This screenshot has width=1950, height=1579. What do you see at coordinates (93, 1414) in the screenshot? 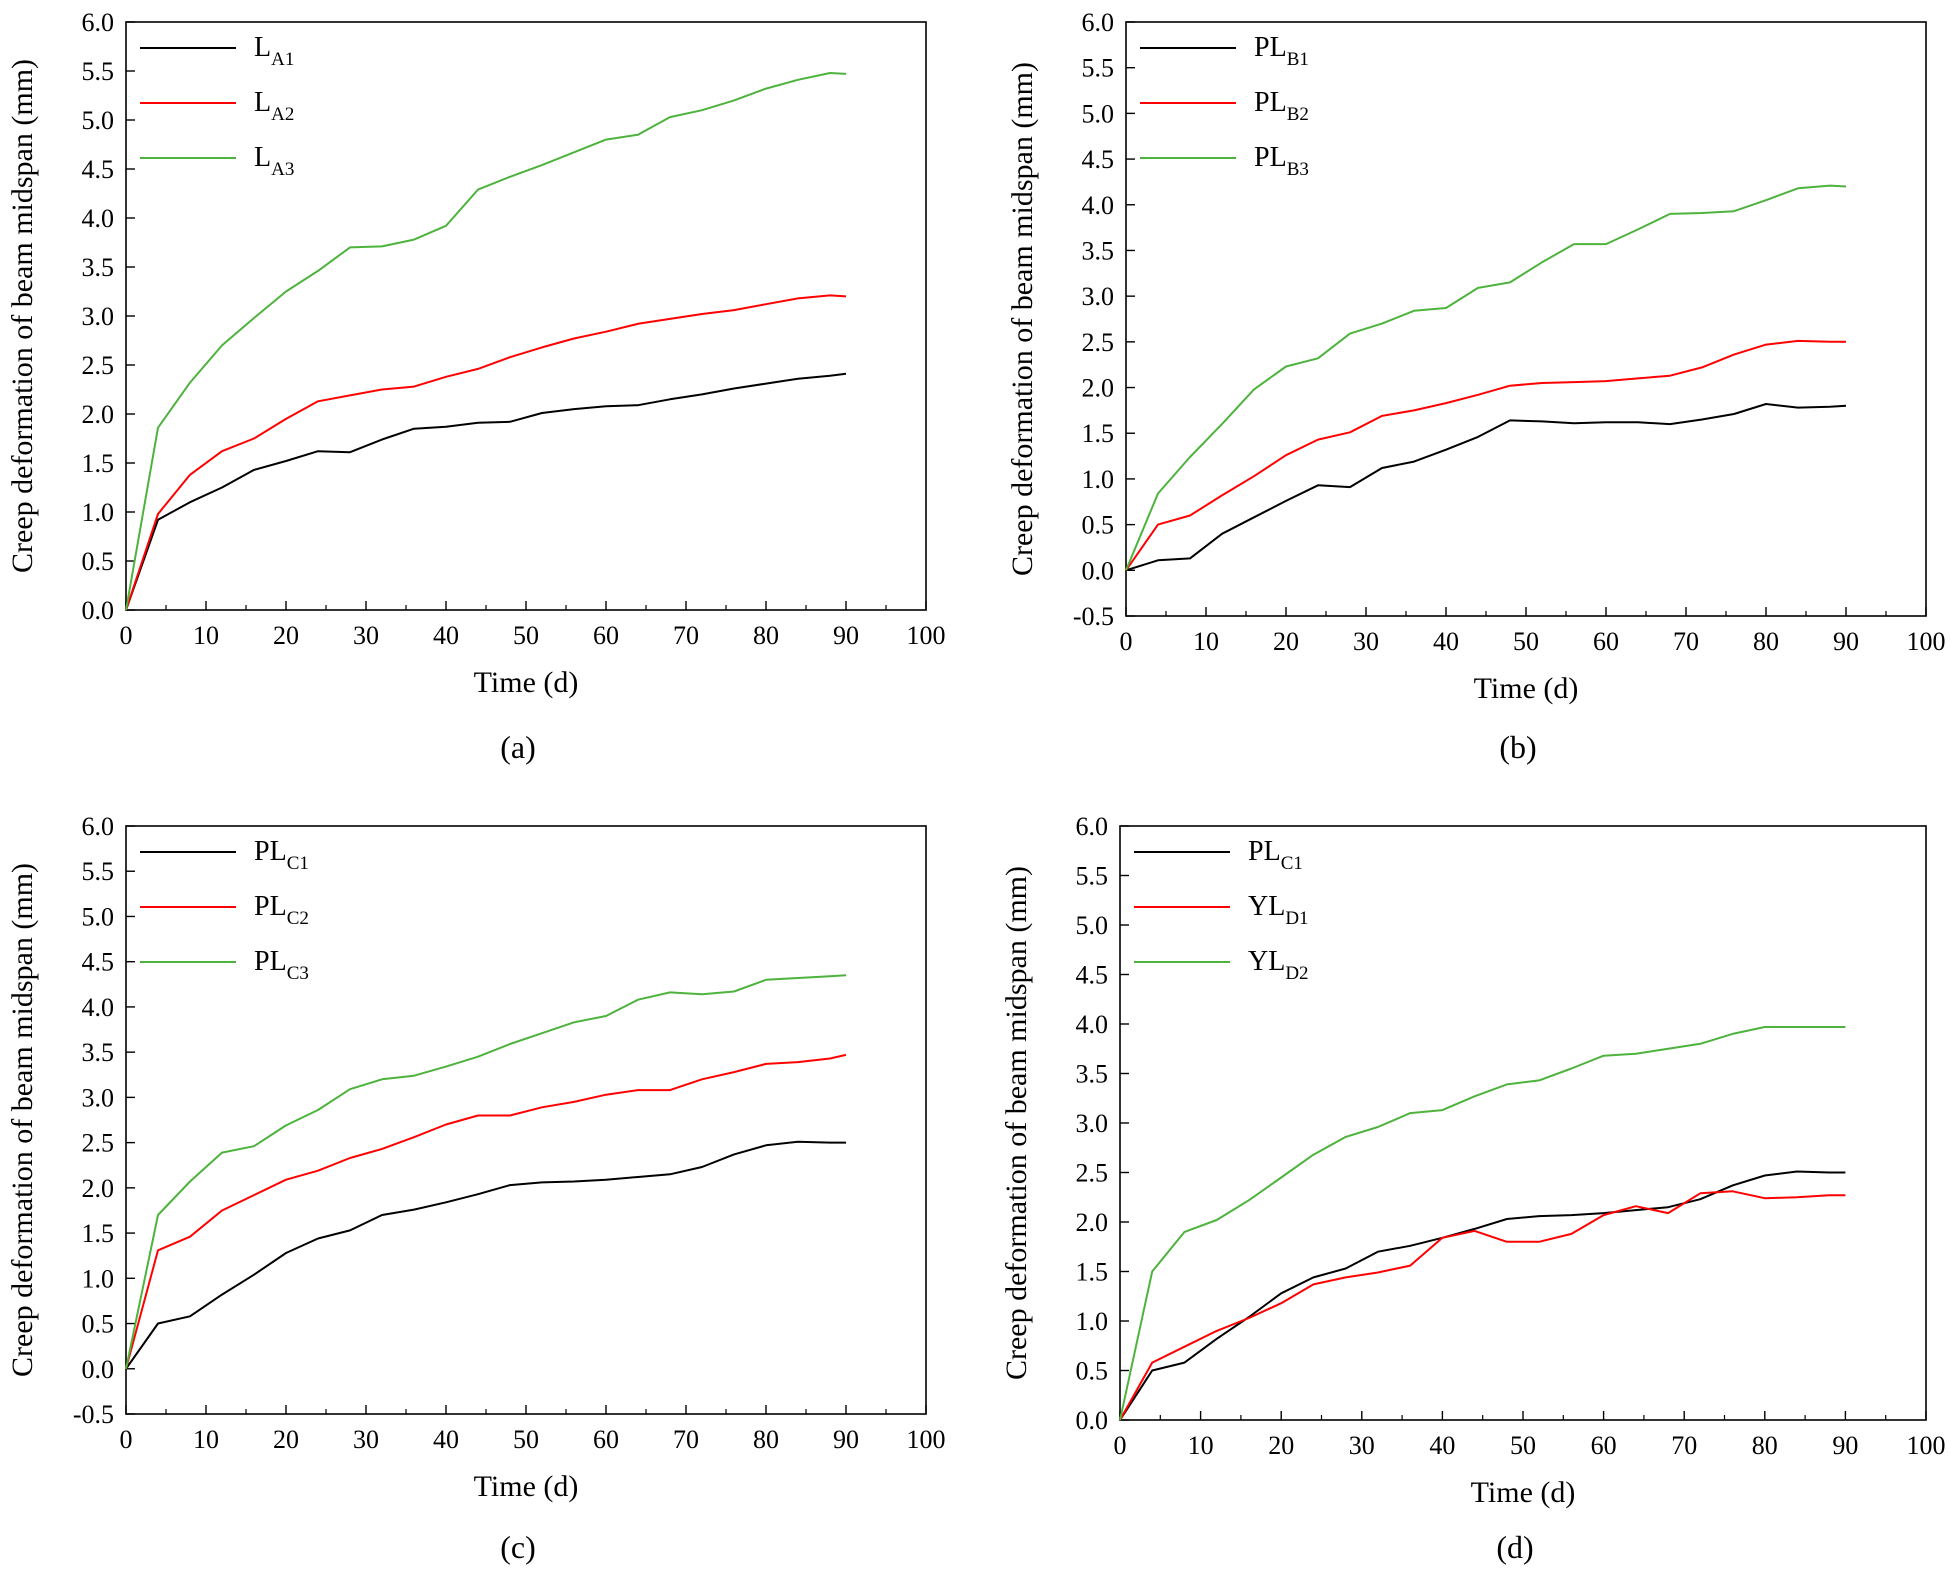
I see `y-tick-label: -0.5` at bounding box center [93, 1414].